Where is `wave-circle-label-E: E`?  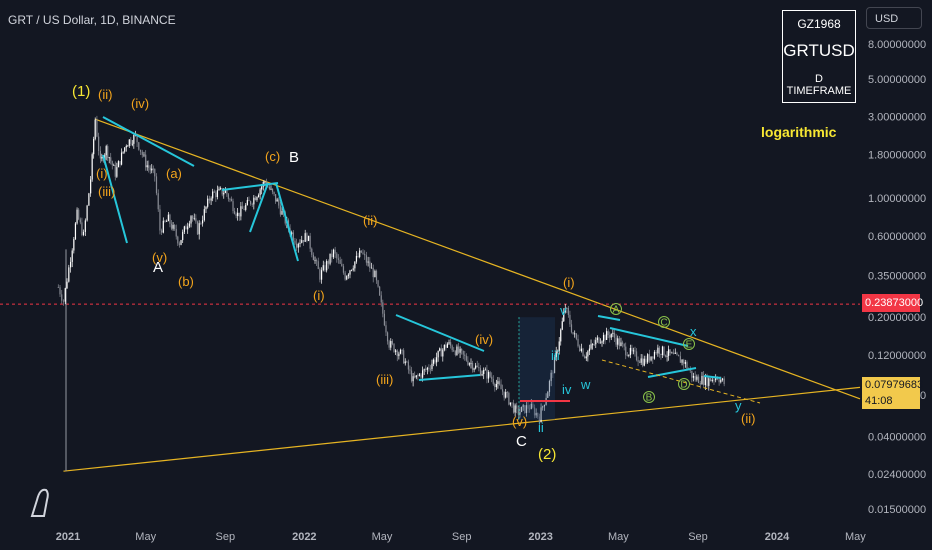
wave-circle-label-E: E is located at coordinates (689, 345).